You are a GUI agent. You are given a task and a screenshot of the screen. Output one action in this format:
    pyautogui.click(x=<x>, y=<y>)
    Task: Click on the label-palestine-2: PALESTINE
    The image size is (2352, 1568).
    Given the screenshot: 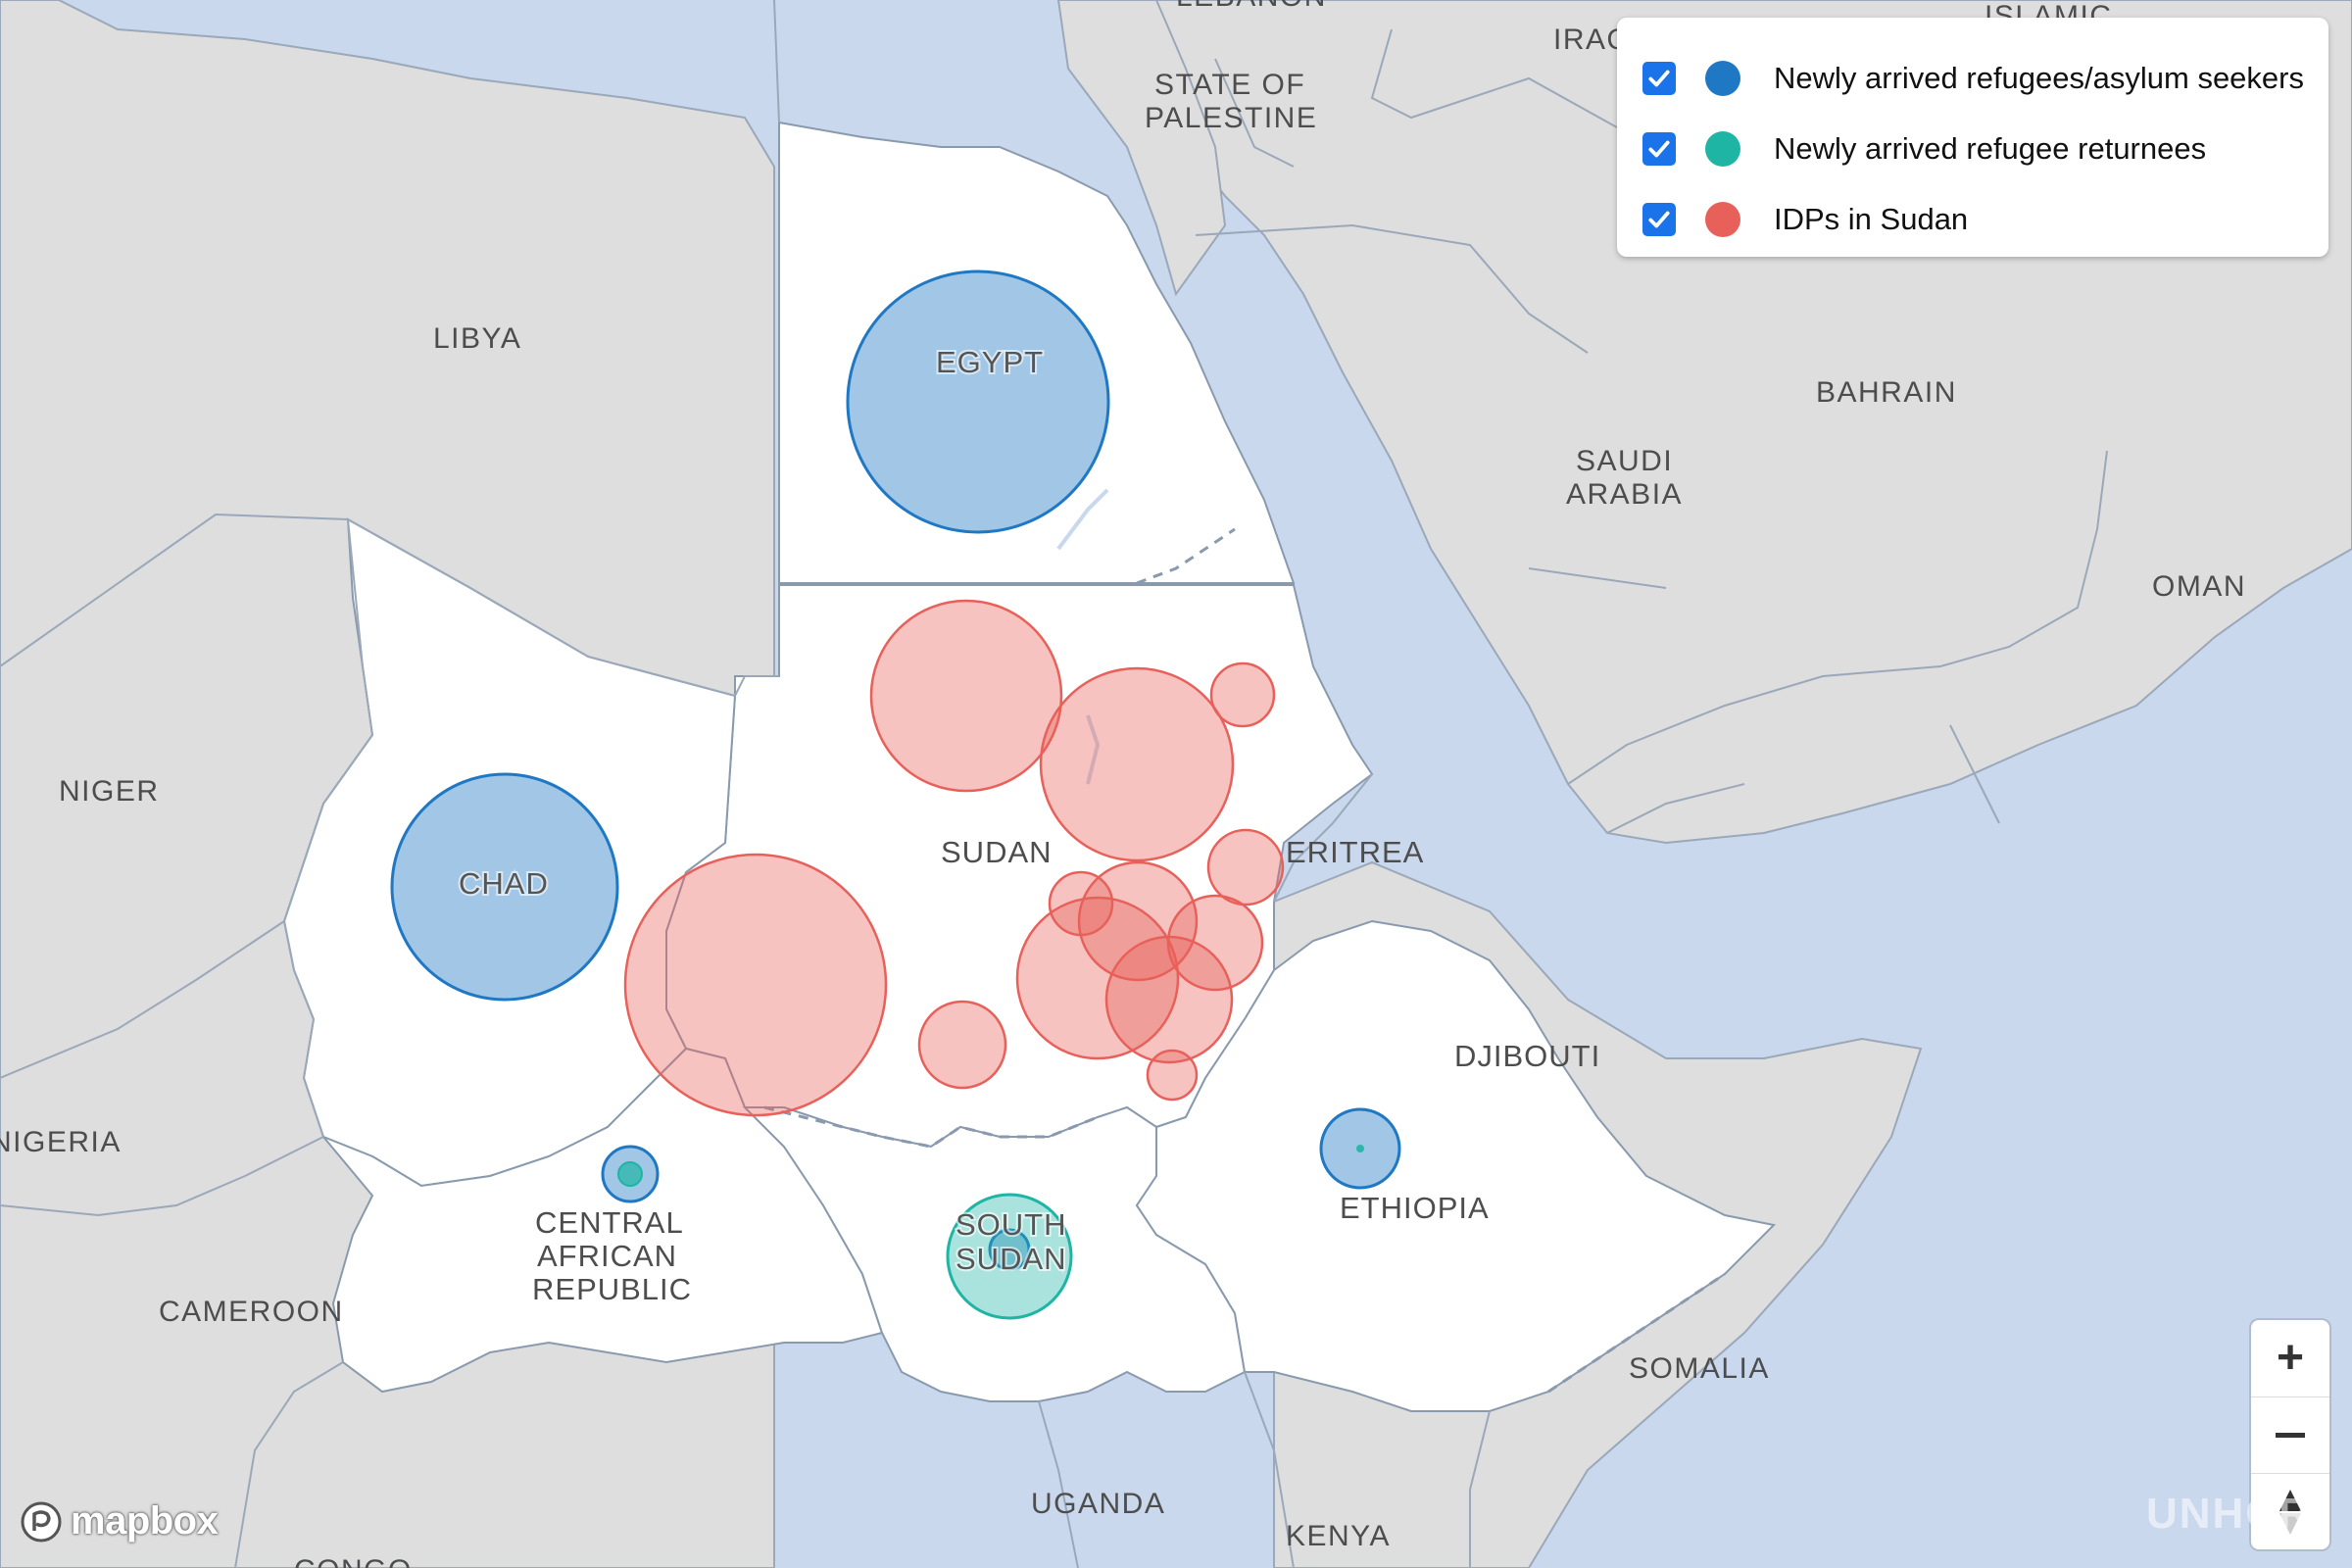 What is the action you would take?
    pyautogui.click(x=1231, y=118)
    